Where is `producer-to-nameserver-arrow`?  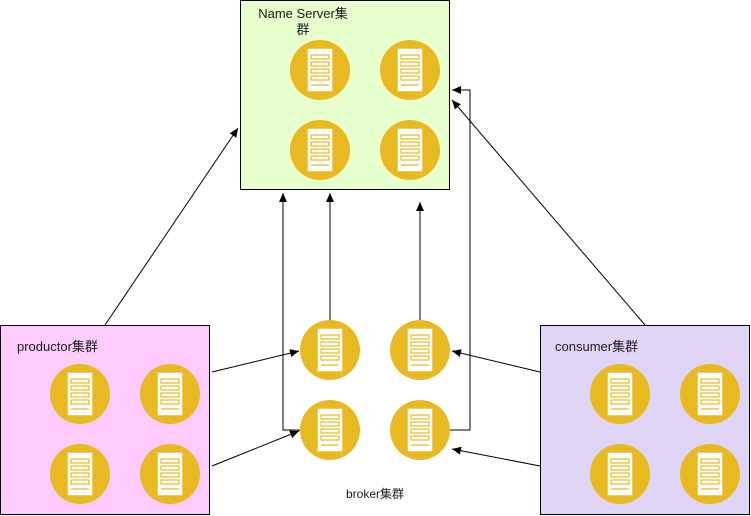 producer-to-nameserver-arrow is located at coordinates (171, 226).